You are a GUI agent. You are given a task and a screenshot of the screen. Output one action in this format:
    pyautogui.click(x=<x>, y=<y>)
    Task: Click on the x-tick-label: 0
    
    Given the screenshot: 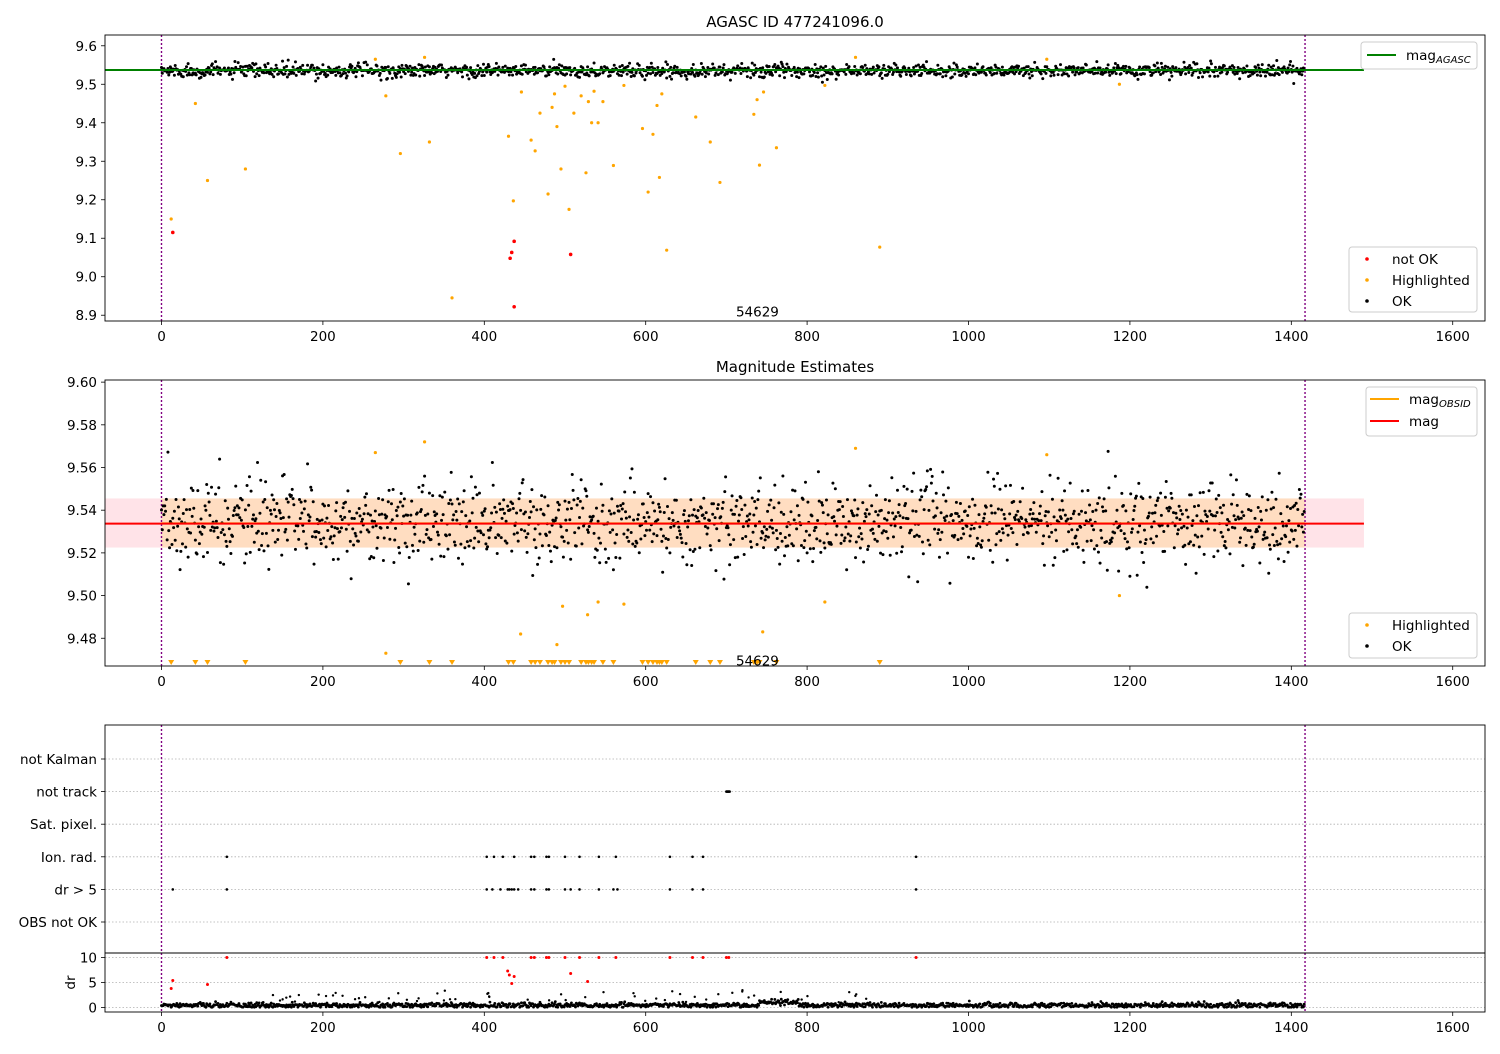 What is the action you would take?
    pyautogui.click(x=161, y=337)
    